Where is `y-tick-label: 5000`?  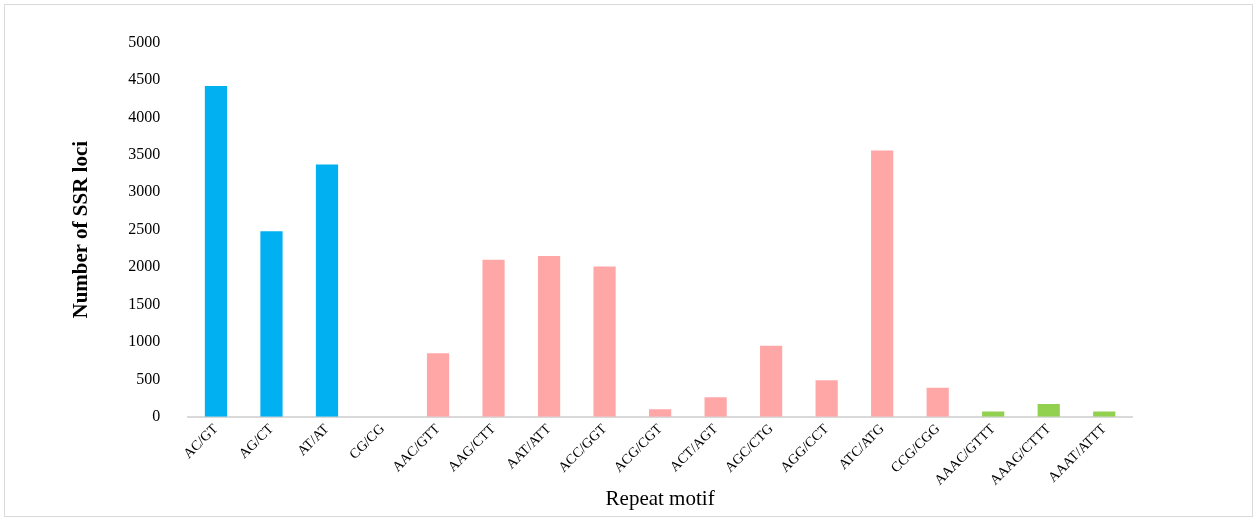
y-tick-label: 5000 is located at coordinates (144, 41).